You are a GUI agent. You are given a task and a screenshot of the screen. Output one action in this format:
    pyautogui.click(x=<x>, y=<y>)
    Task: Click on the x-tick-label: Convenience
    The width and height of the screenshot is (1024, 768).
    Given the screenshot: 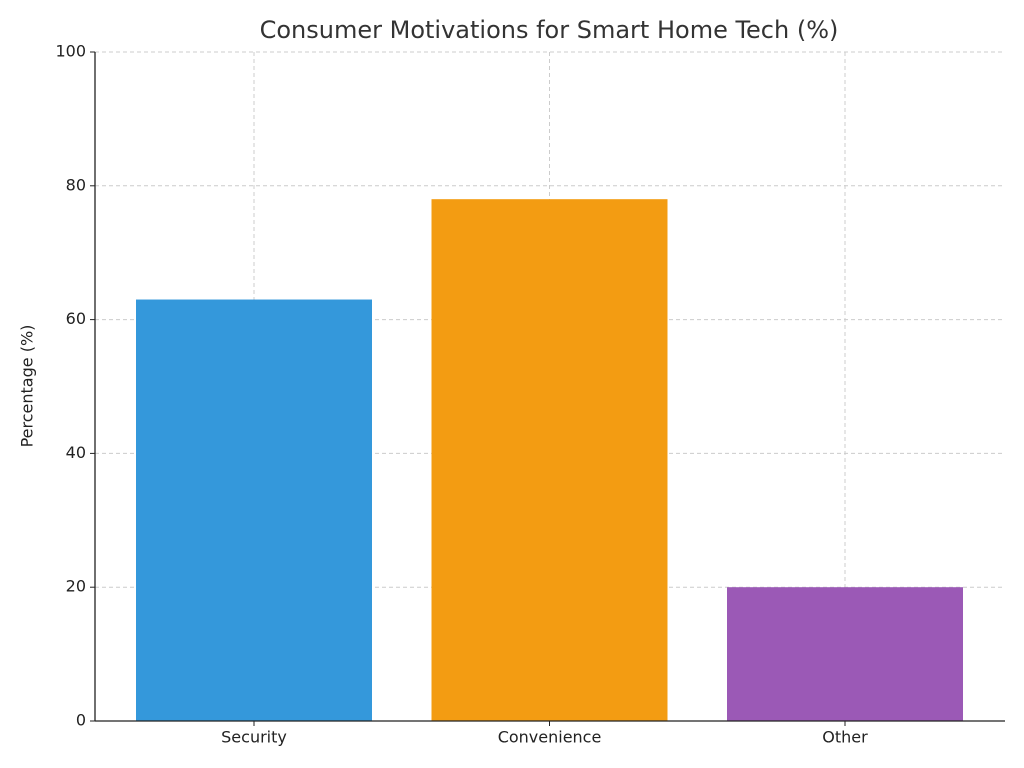 What is the action you would take?
    pyautogui.click(x=550, y=737)
    